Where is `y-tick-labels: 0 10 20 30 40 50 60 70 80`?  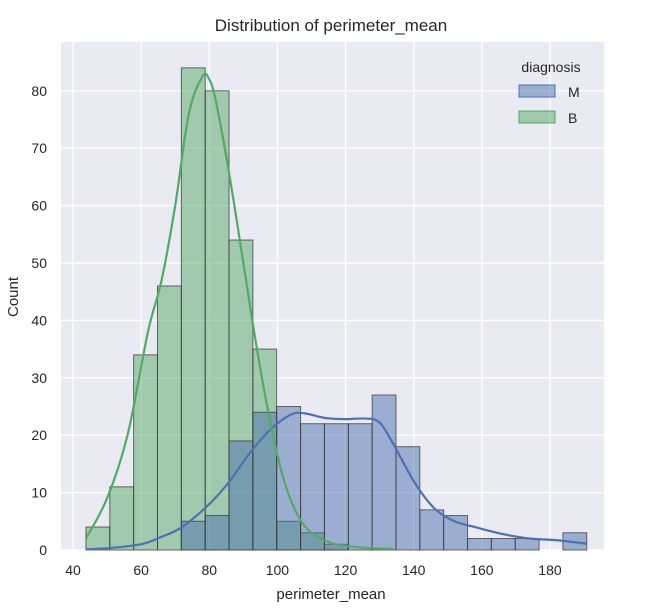
y-tick-labels: 0 10 20 30 40 50 60 70 80 is located at coordinates (39, 320).